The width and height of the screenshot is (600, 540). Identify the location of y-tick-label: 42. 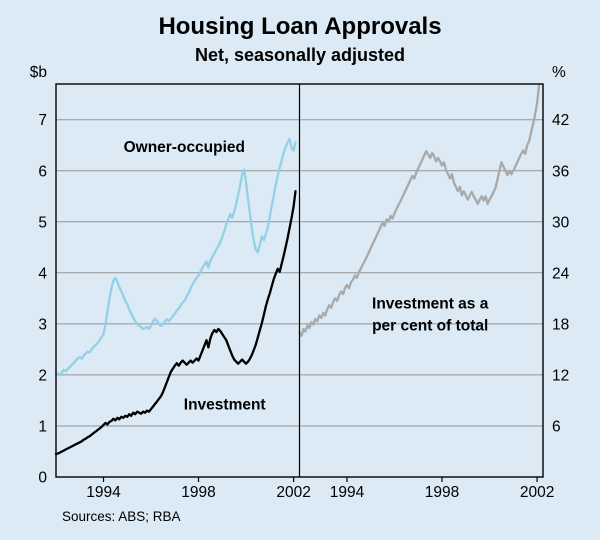
(560, 120).